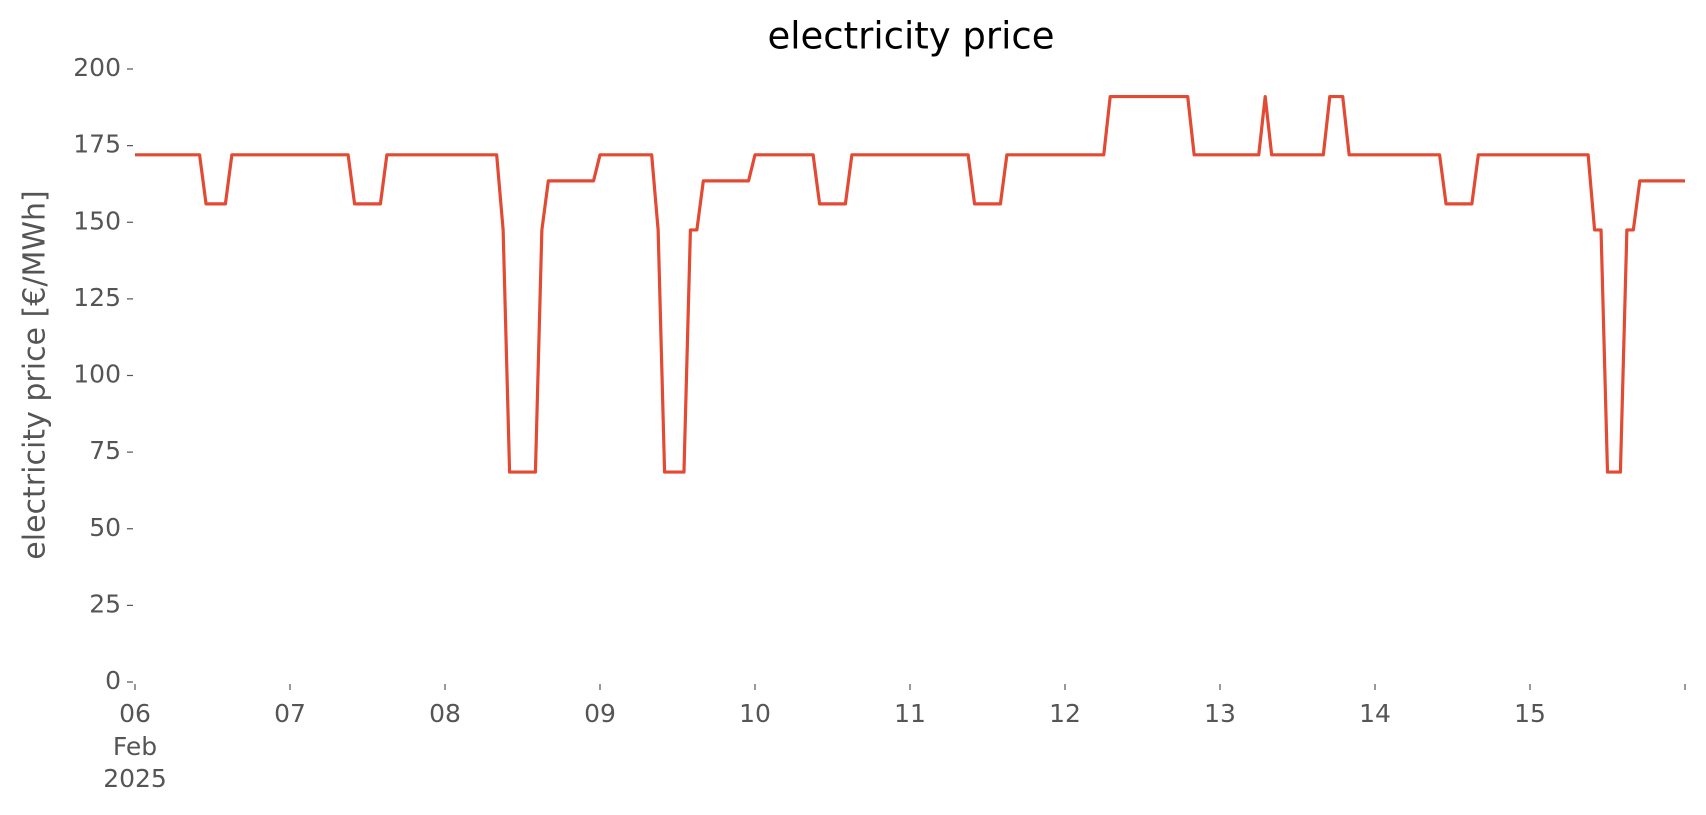  What do you see at coordinates (105, 450) in the screenshot?
I see `y-tick-label: 75` at bounding box center [105, 450].